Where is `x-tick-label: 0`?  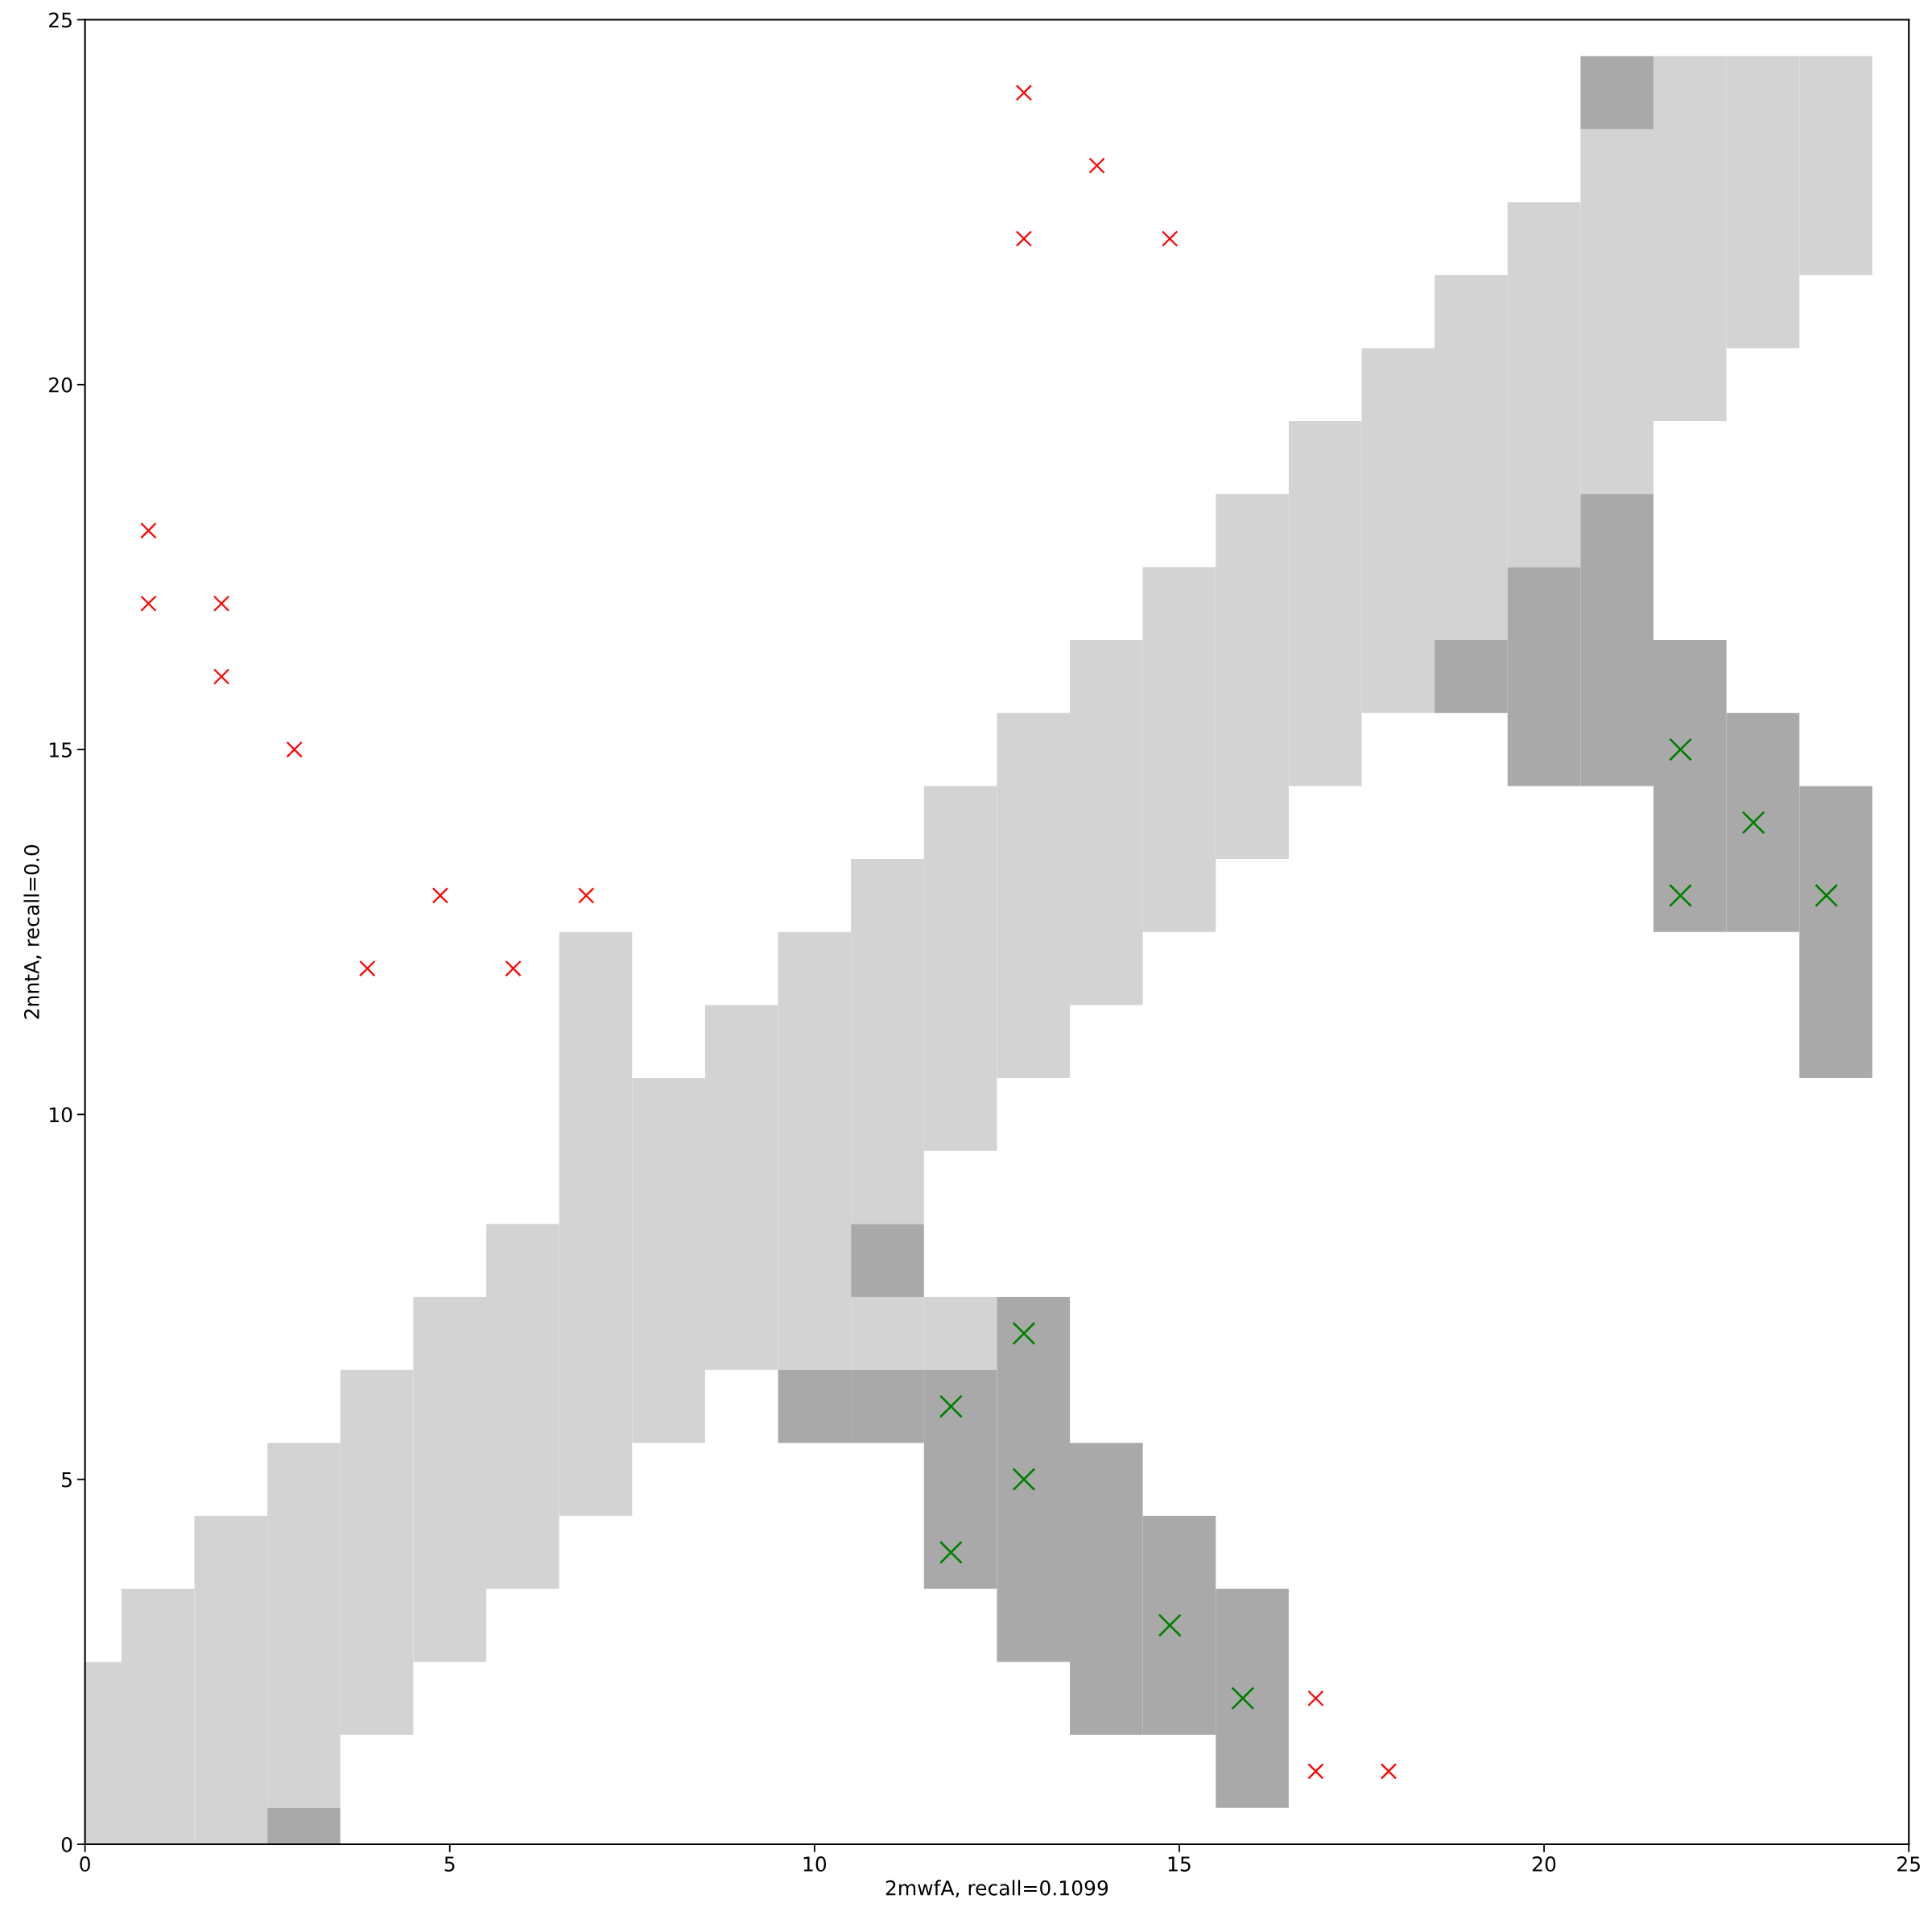
x-tick-label: 0 is located at coordinates (85, 1864).